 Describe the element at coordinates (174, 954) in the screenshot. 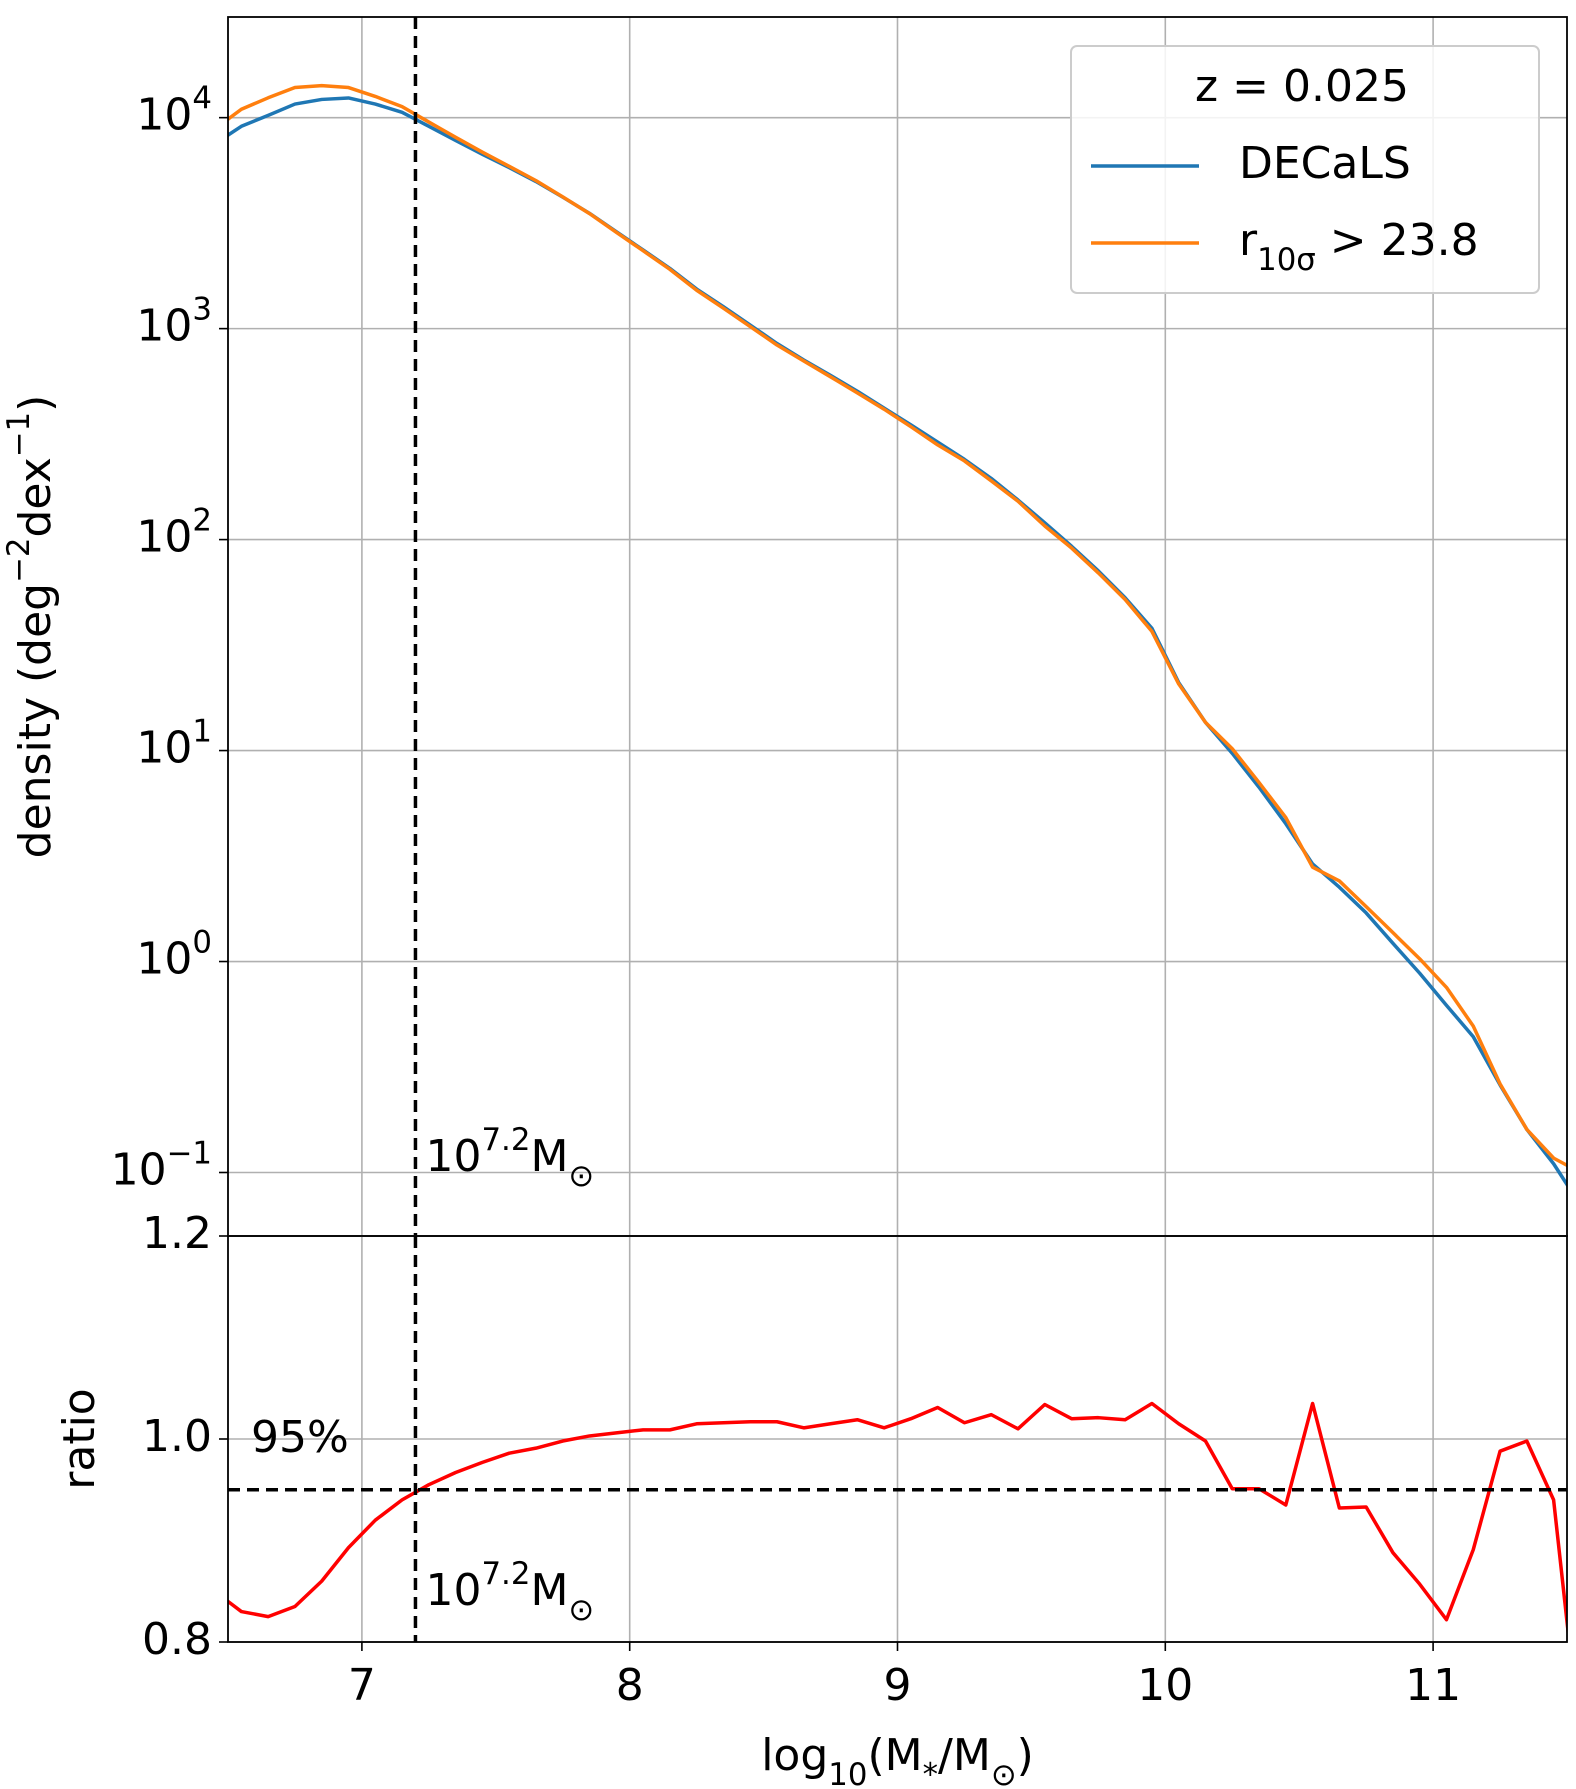

I see `y-tick-label: 100​` at that location.